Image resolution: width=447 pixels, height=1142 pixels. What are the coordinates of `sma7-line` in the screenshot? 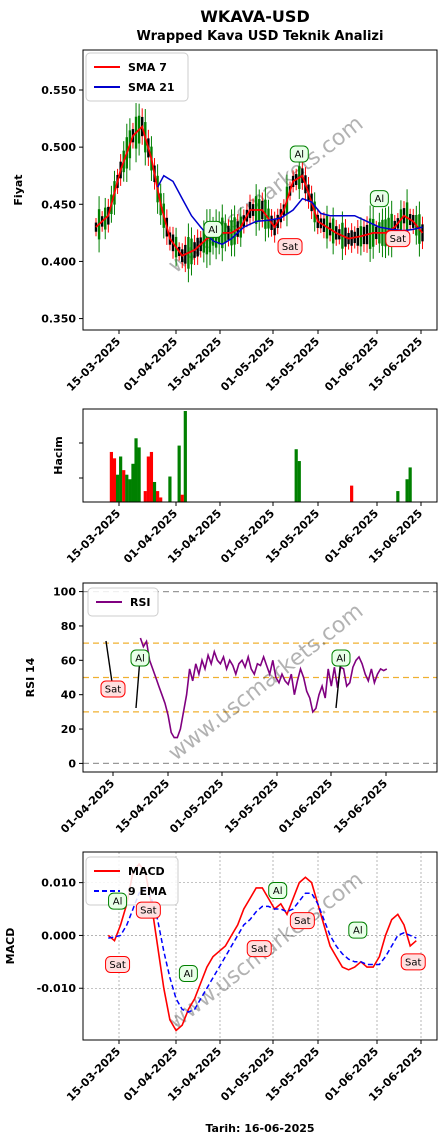 It's located at (259, 190).